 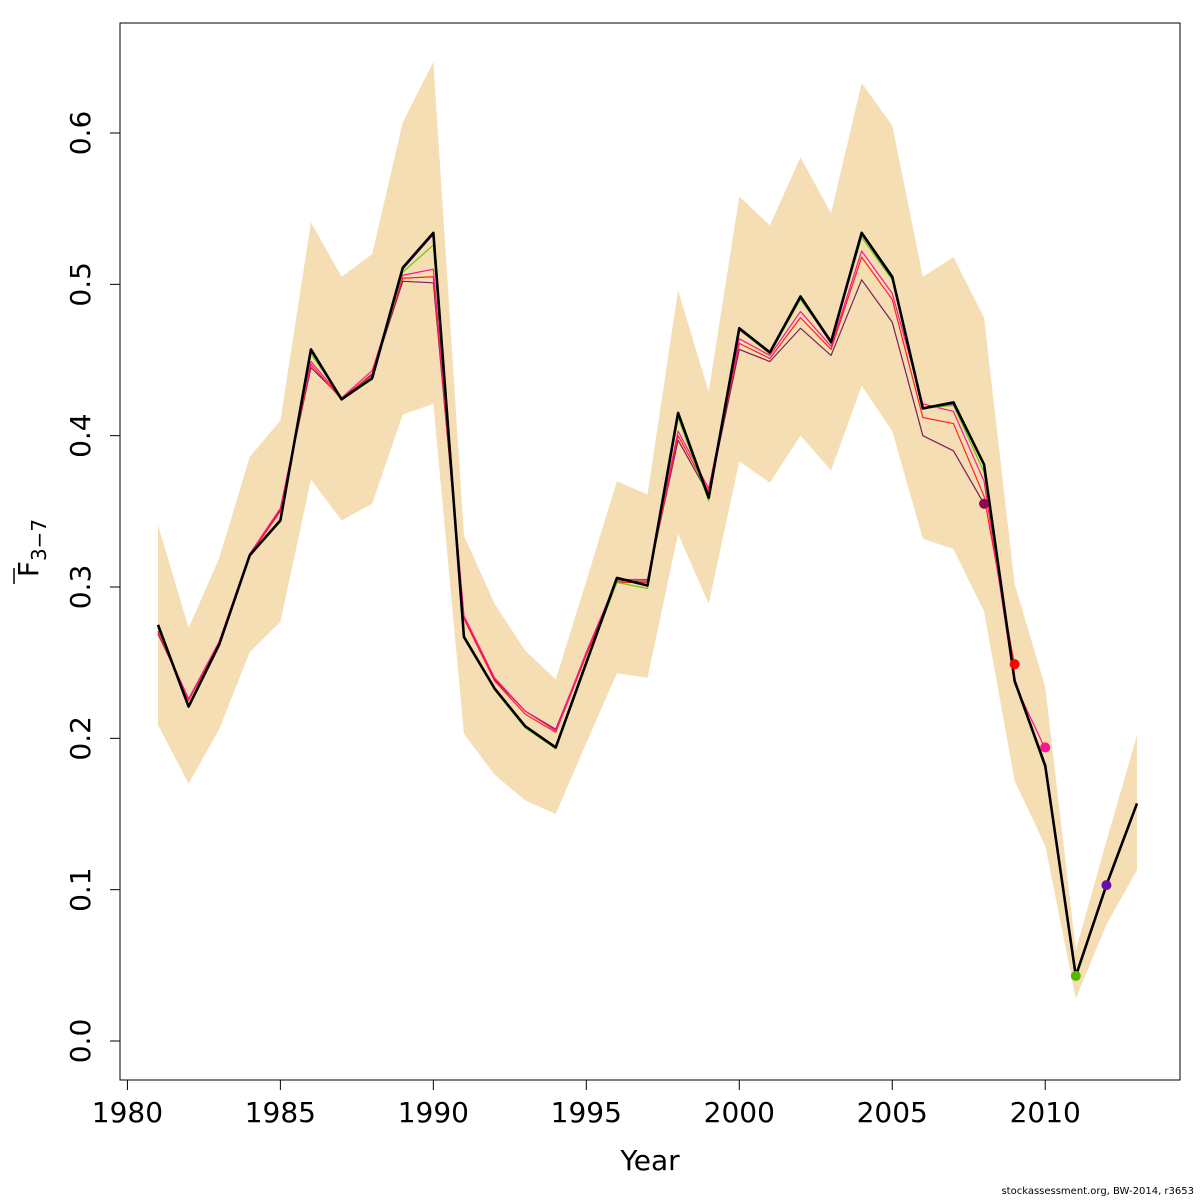 I want to click on y-axis: 0.0 0.1 0.2 0.3 0.4 0.5 0.6, so click(x=92, y=587).